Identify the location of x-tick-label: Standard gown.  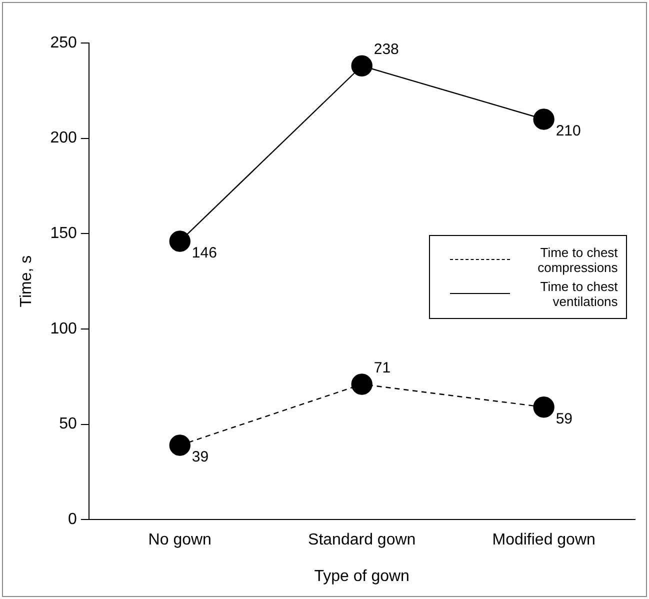
(362, 540).